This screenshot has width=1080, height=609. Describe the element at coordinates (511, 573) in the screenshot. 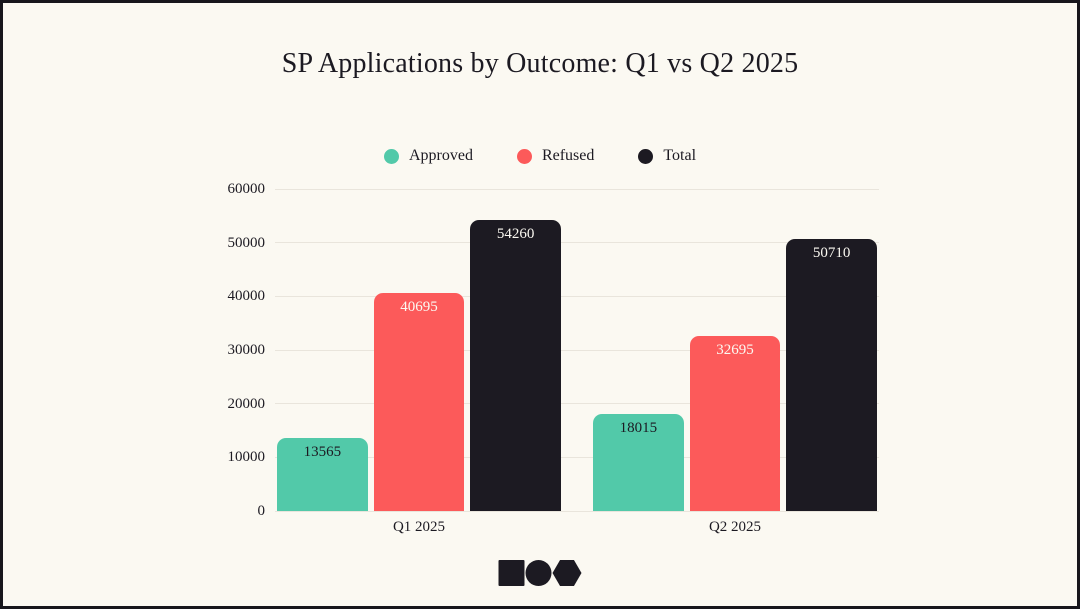

I see `logo-square-icon` at that location.